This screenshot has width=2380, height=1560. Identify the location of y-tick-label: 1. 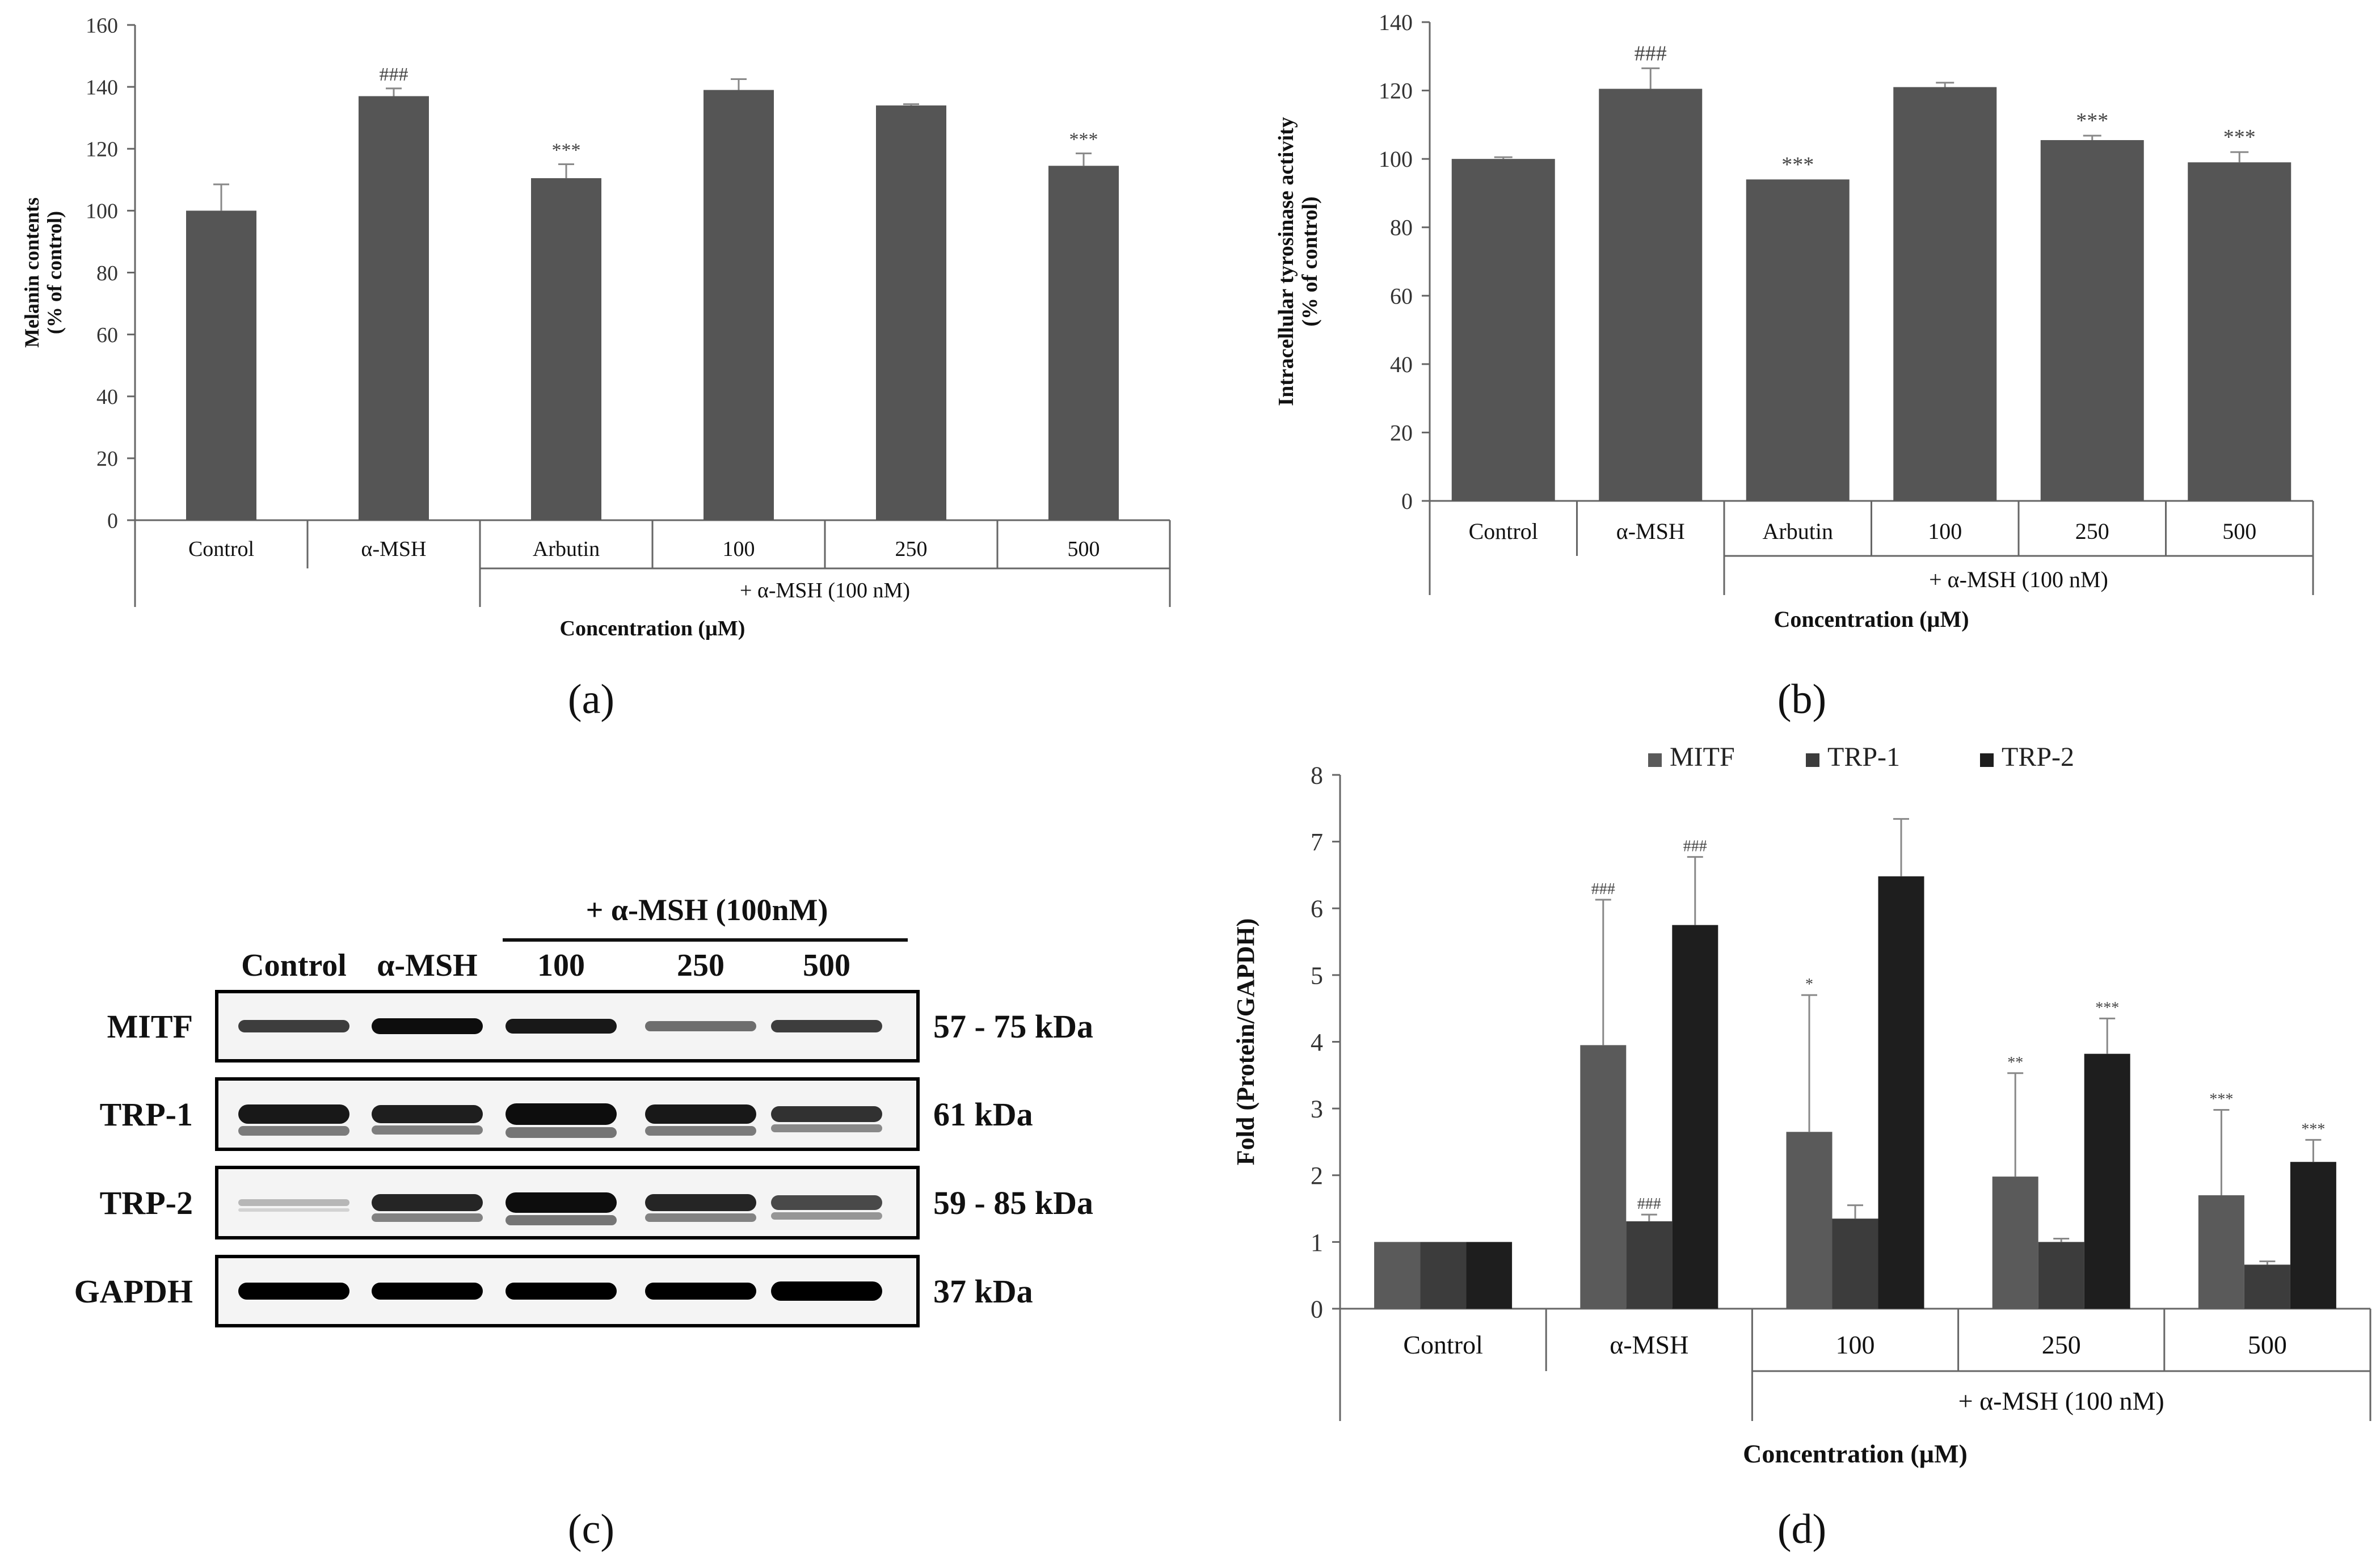
(1317, 1243).